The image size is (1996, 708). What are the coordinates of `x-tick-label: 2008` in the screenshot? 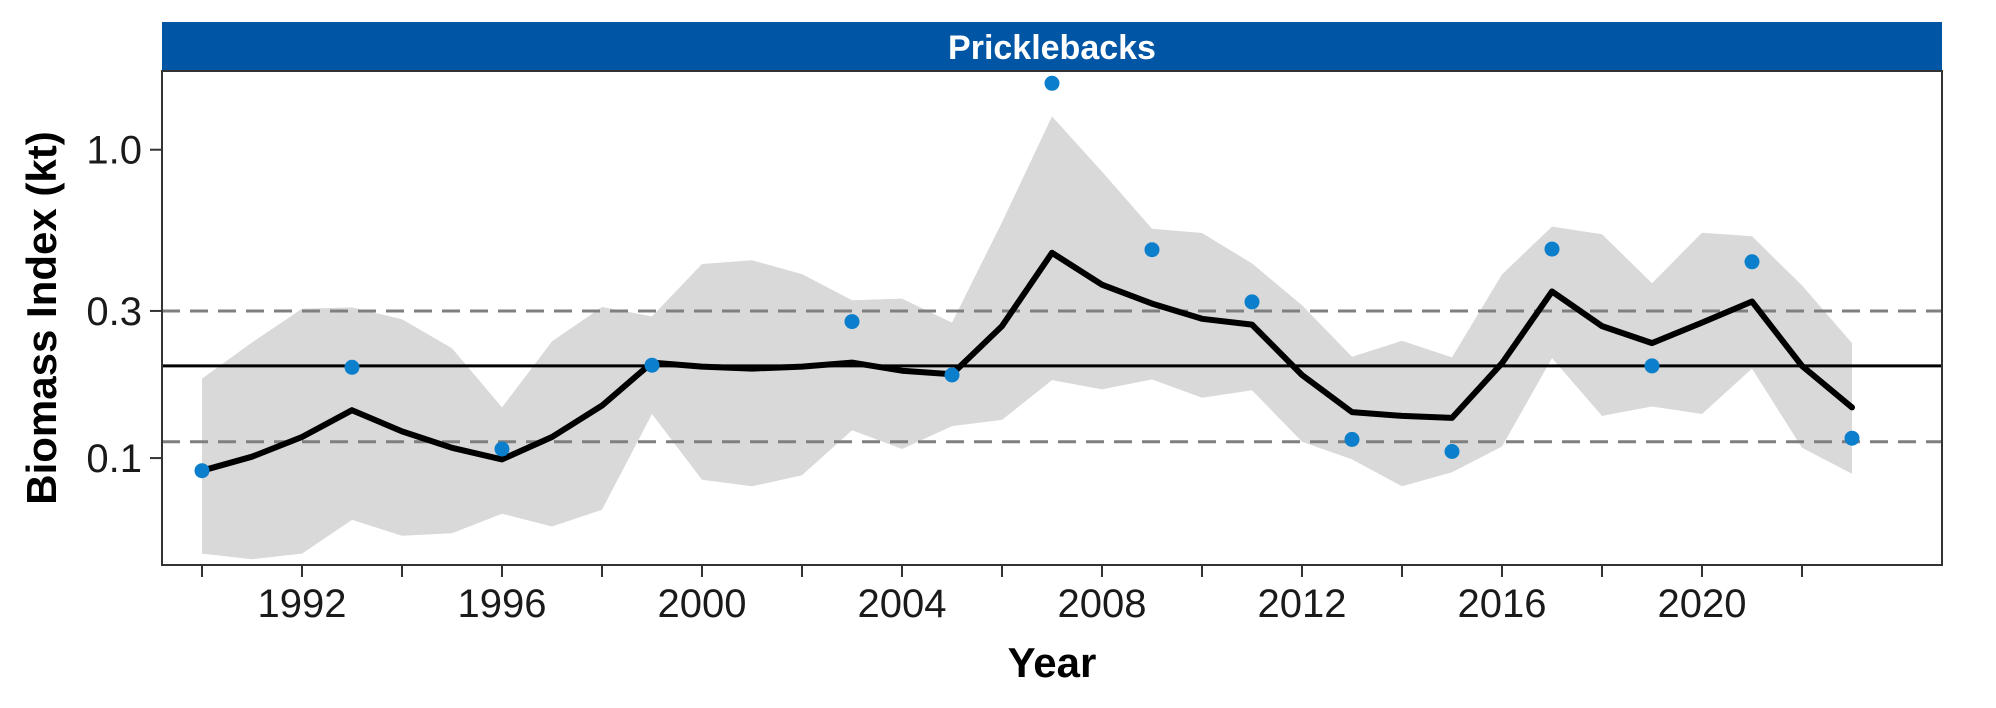 It's located at (1102, 604).